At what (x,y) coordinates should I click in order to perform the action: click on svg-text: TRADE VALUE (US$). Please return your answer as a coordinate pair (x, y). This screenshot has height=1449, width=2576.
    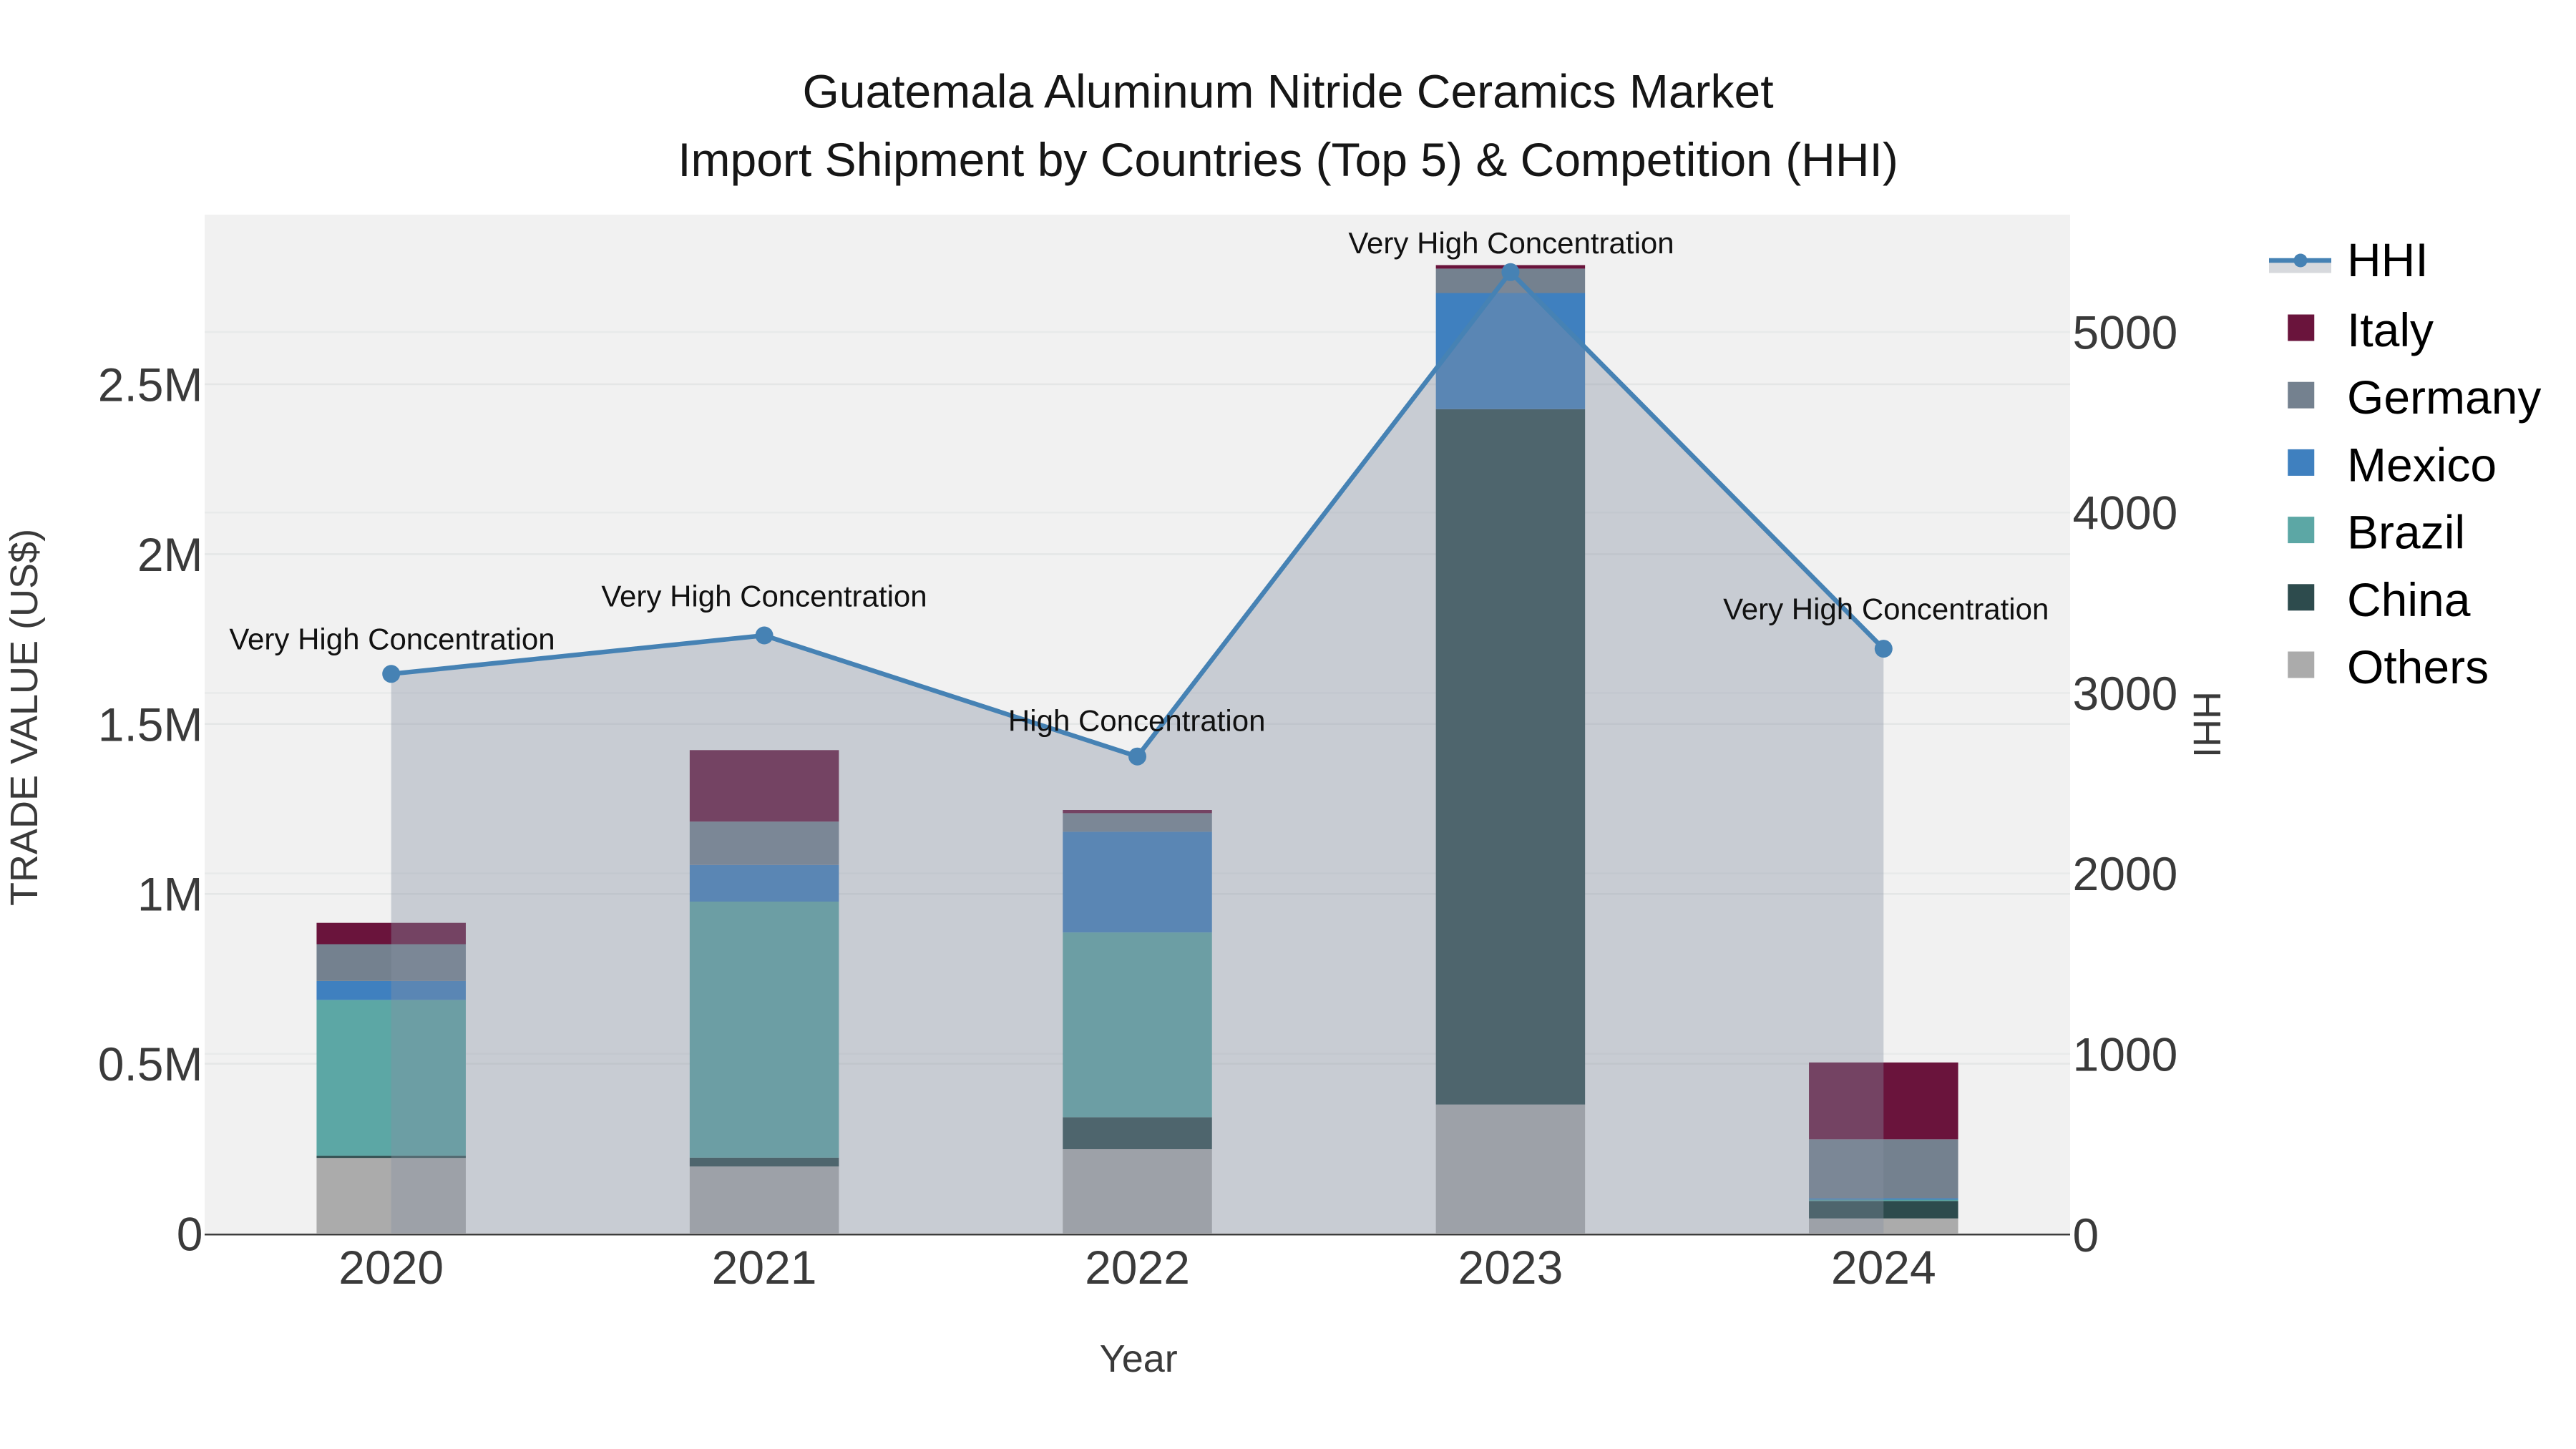
    Looking at the image, I should click on (24, 717).